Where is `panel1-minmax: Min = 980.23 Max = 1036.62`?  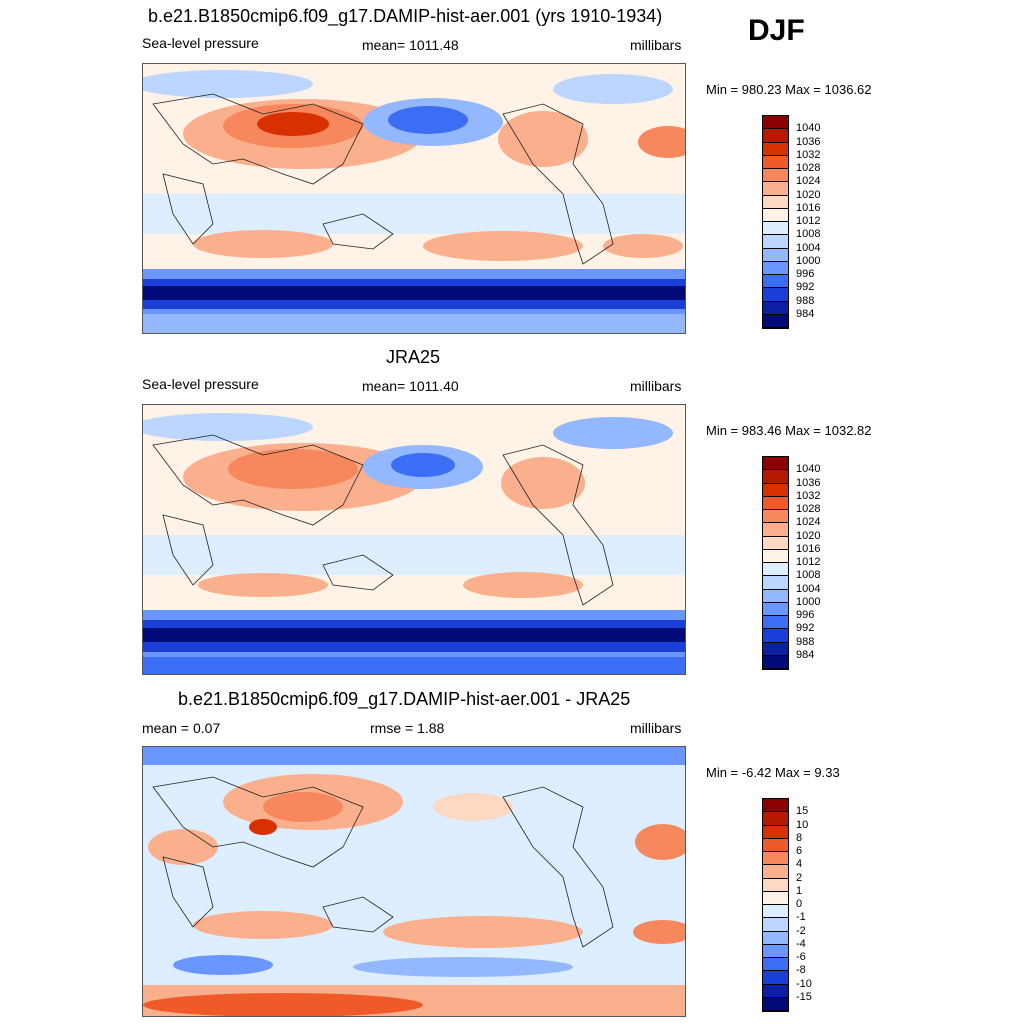
panel1-minmax: Min = 980.23 Max = 1036.62 is located at coordinates (789, 89).